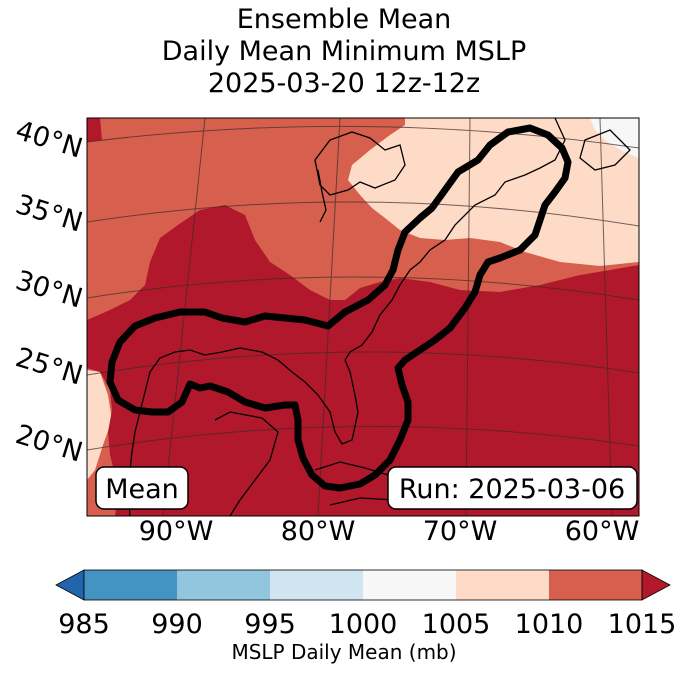 This screenshot has width=688, height=674. What do you see at coordinates (70, 585) in the screenshot?
I see `colorbar-under-arrow` at bounding box center [70, 585].